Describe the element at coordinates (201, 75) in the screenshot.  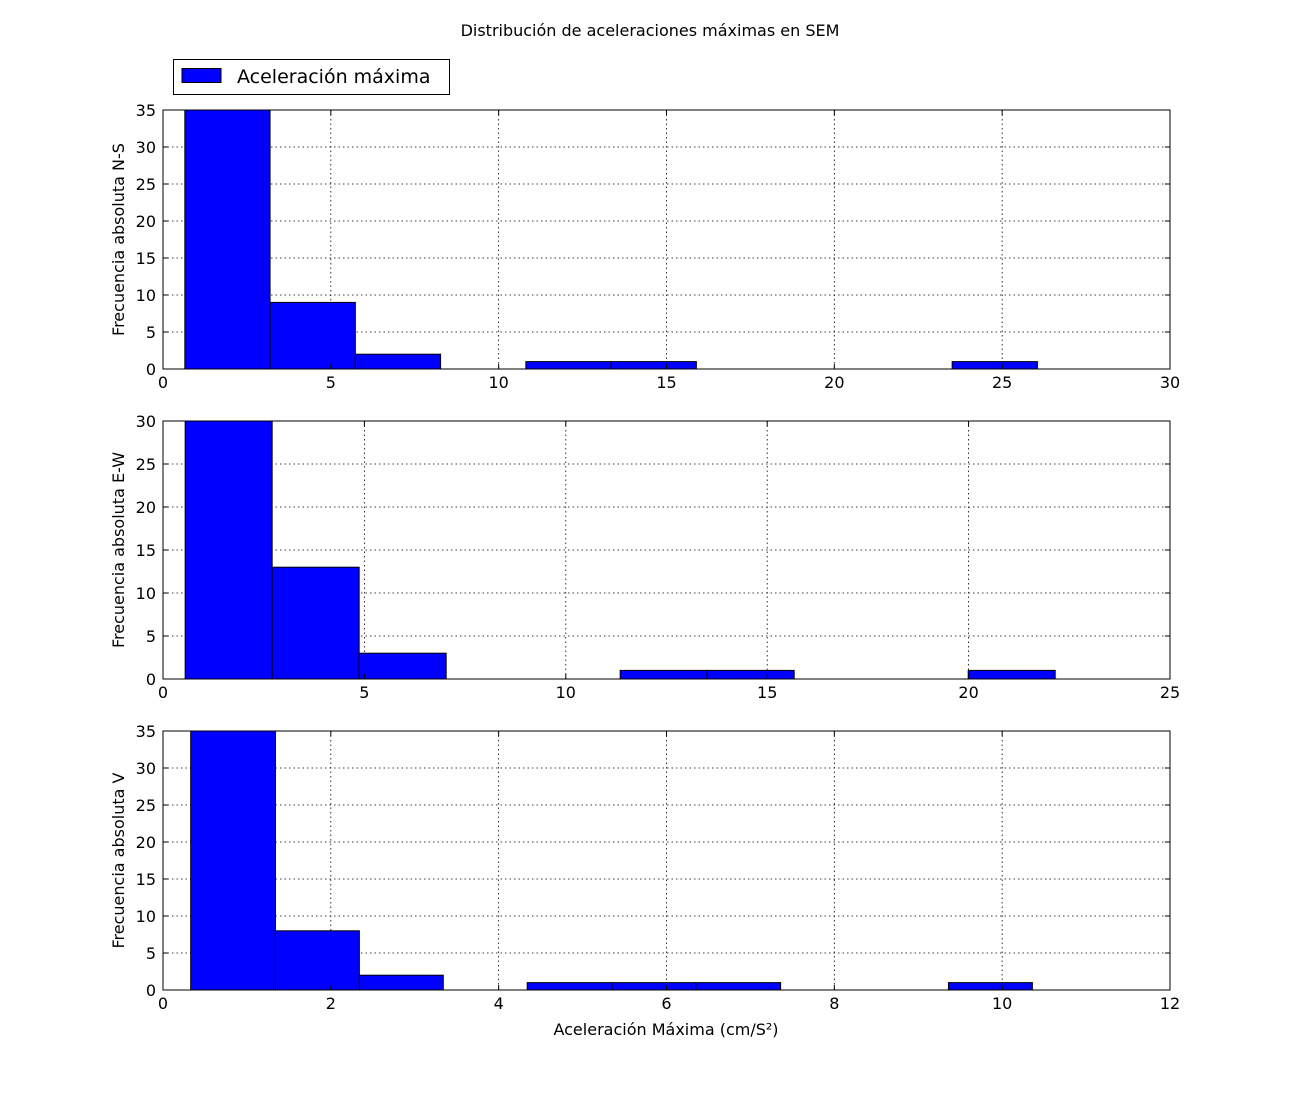
I see `legend-swatch` at that location.